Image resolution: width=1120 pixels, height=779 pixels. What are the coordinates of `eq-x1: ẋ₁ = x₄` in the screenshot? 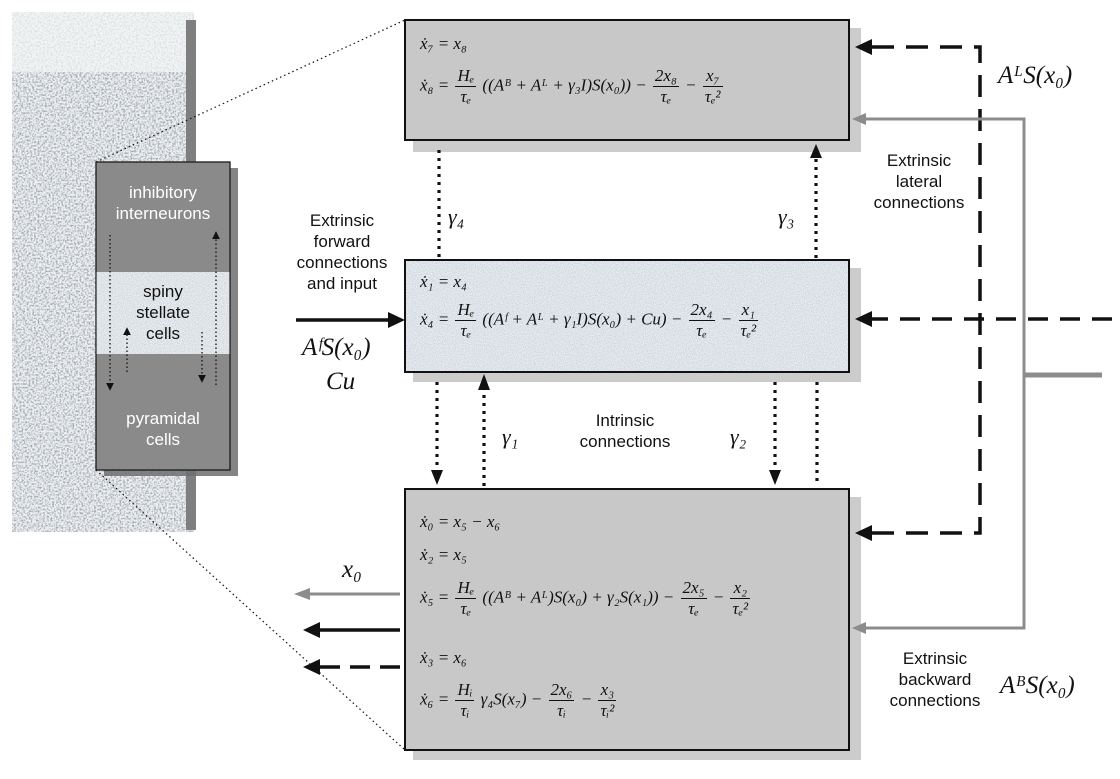 It's located at (443, 281).